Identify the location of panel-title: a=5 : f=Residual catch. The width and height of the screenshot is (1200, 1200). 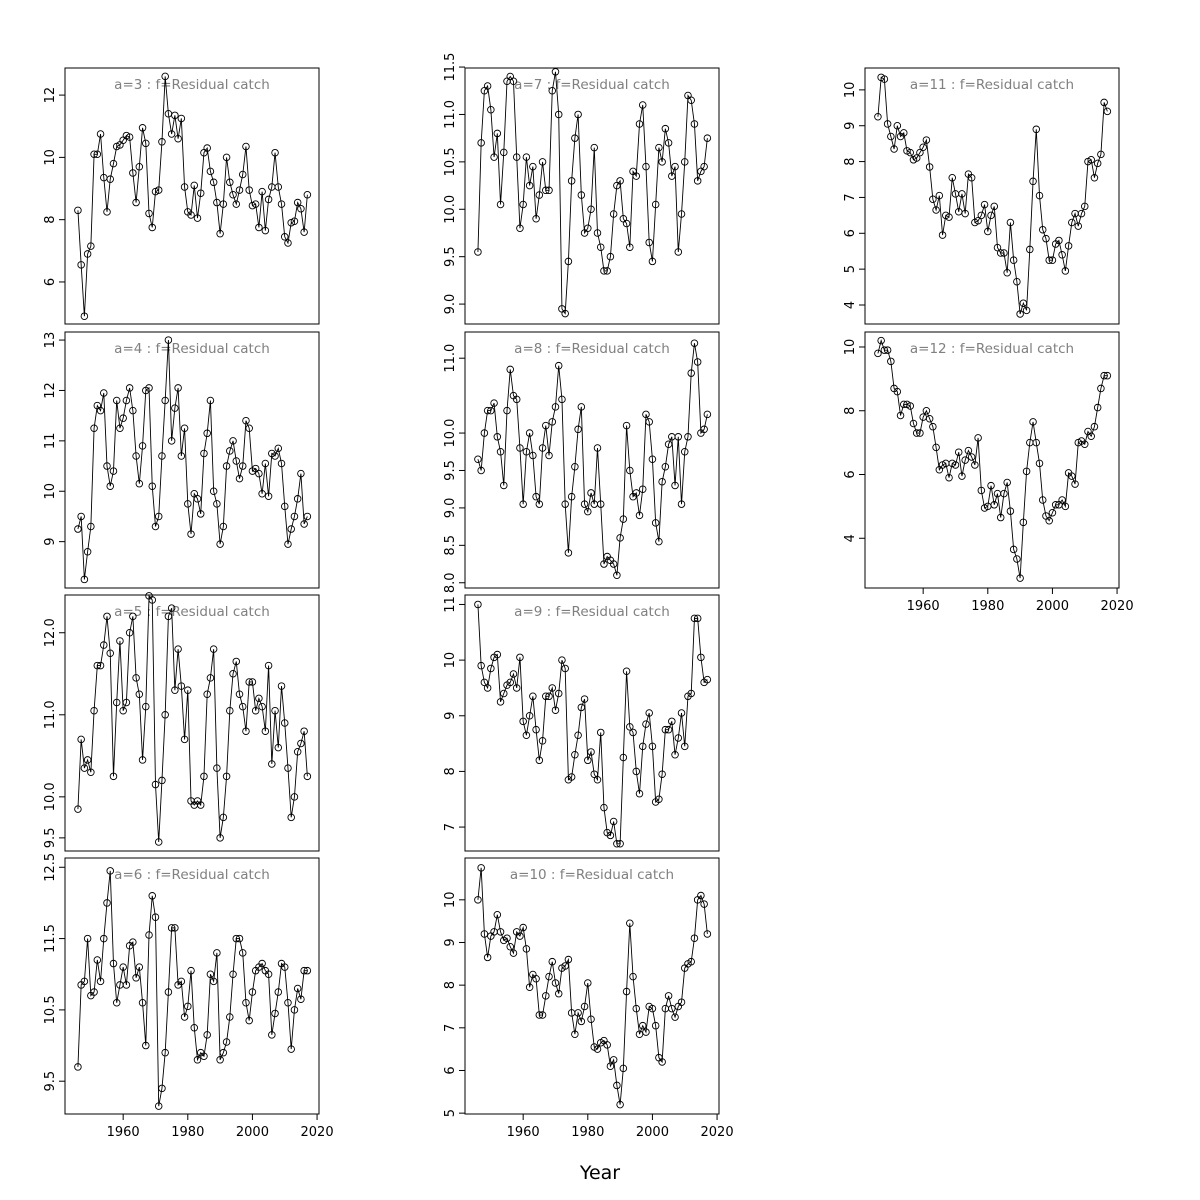
(192, 612).